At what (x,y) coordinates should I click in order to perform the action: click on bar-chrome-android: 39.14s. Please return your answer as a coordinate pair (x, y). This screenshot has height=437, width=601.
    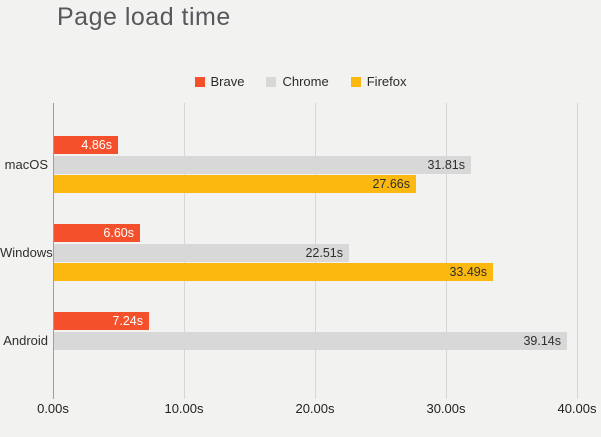
    Looking at the image, I should click on (310, 341).